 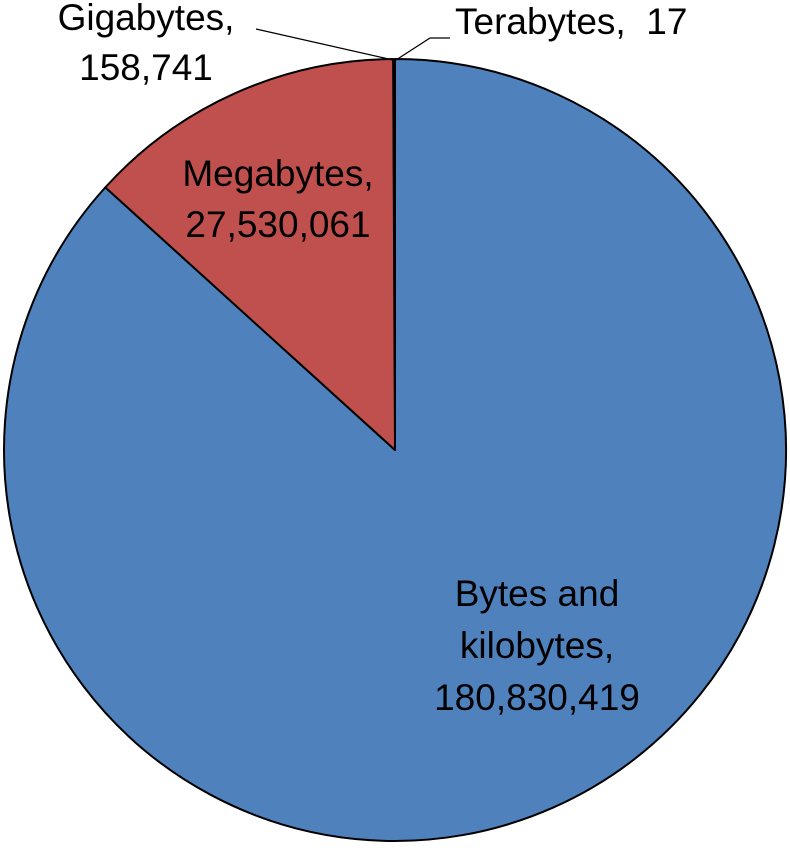 I want to click on slice-label-megabytes-line-2: 27,530,061, so click(x=277, y=224).